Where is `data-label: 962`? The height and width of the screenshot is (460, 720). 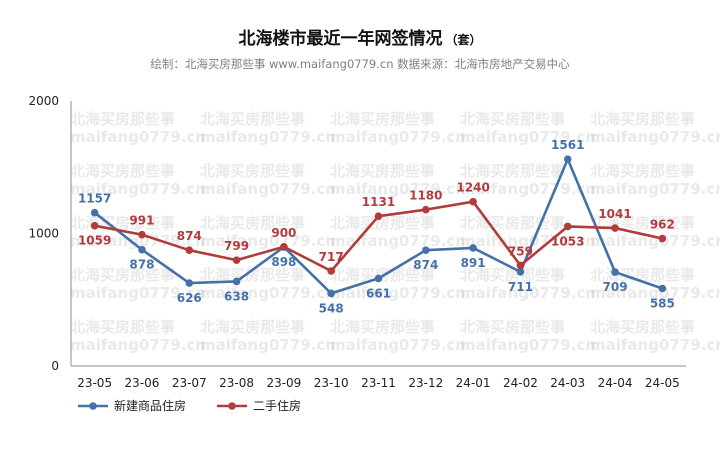 data-label: 962 is located at coordinates (662, 225).